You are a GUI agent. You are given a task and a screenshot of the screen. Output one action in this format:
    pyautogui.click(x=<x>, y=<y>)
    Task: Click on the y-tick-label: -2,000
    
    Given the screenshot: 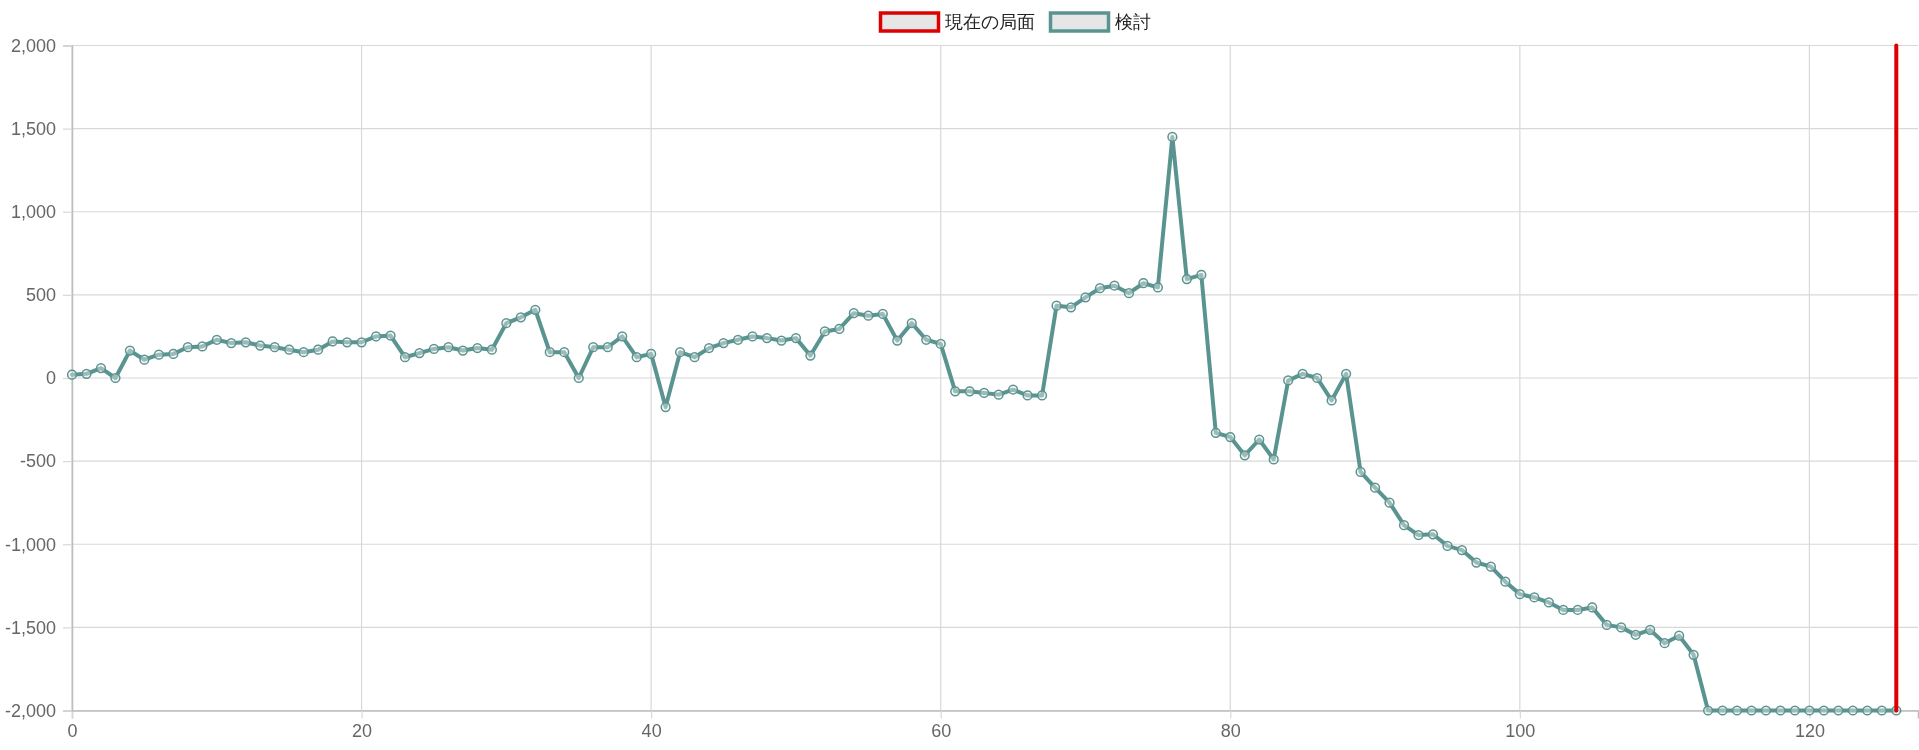 What is the action you would take?
    pyautogui.click(x=30, y=710)
    